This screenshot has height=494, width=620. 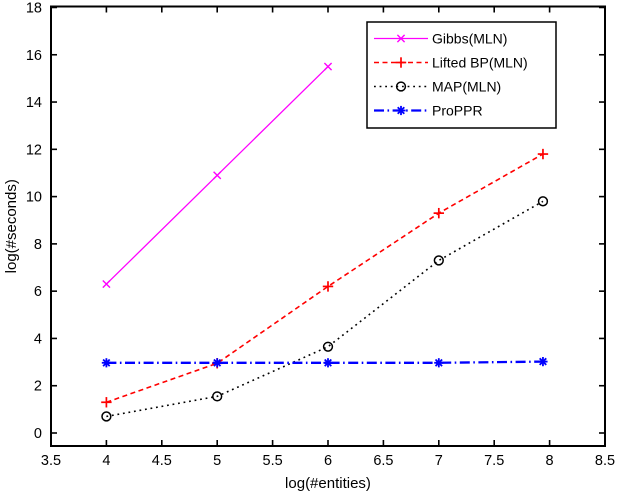 What do you see at coordinates (51, 461) in the screenshot?
I see `x-tick-label: 3.5` at bounding box center [51, 461].